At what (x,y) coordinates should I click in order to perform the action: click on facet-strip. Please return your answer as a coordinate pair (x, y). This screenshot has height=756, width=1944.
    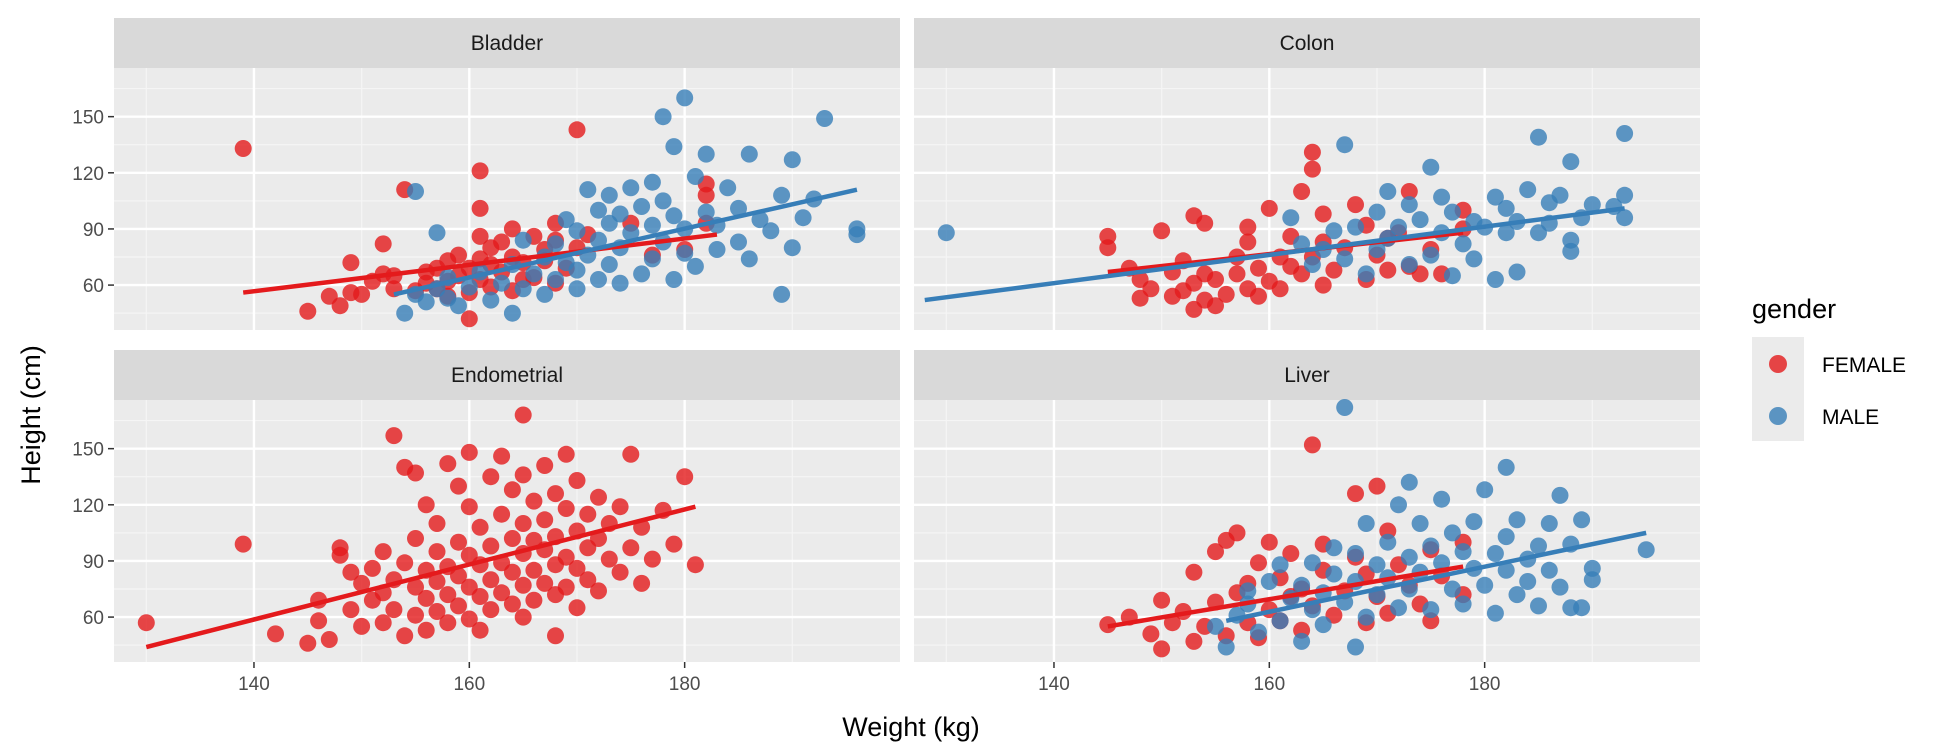
    Looking at the image, I should click on (507, 43).